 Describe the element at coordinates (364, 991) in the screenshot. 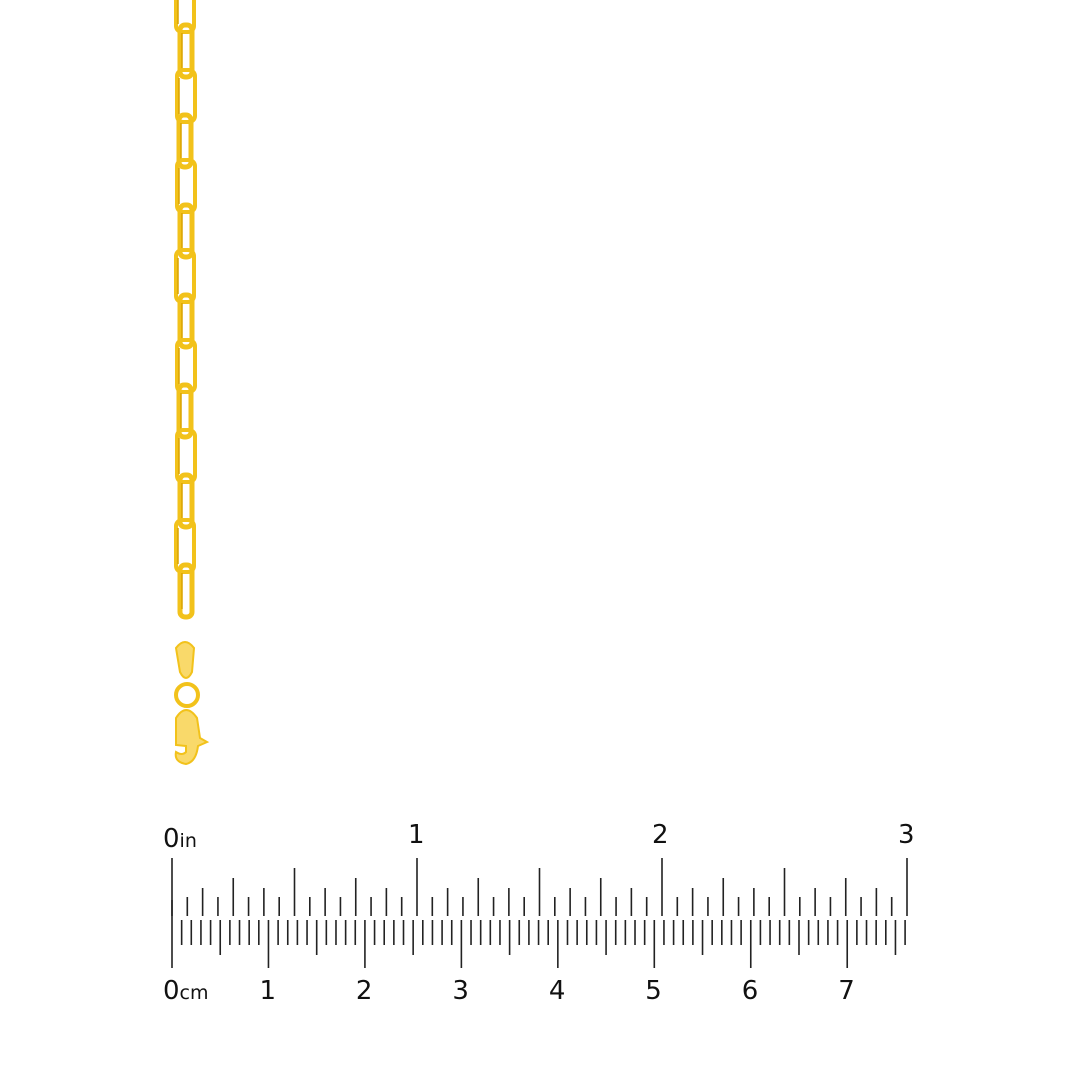

I see `cm-label-2: 2` at that location.